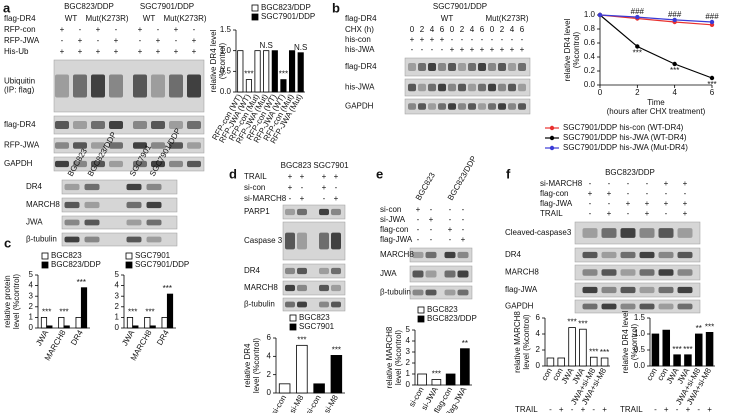 This screenshot has height=413, width=733. Describe the element at coordinates (226, 70) in the screenshot. I see `y-tick-label: 0.5` at that location.